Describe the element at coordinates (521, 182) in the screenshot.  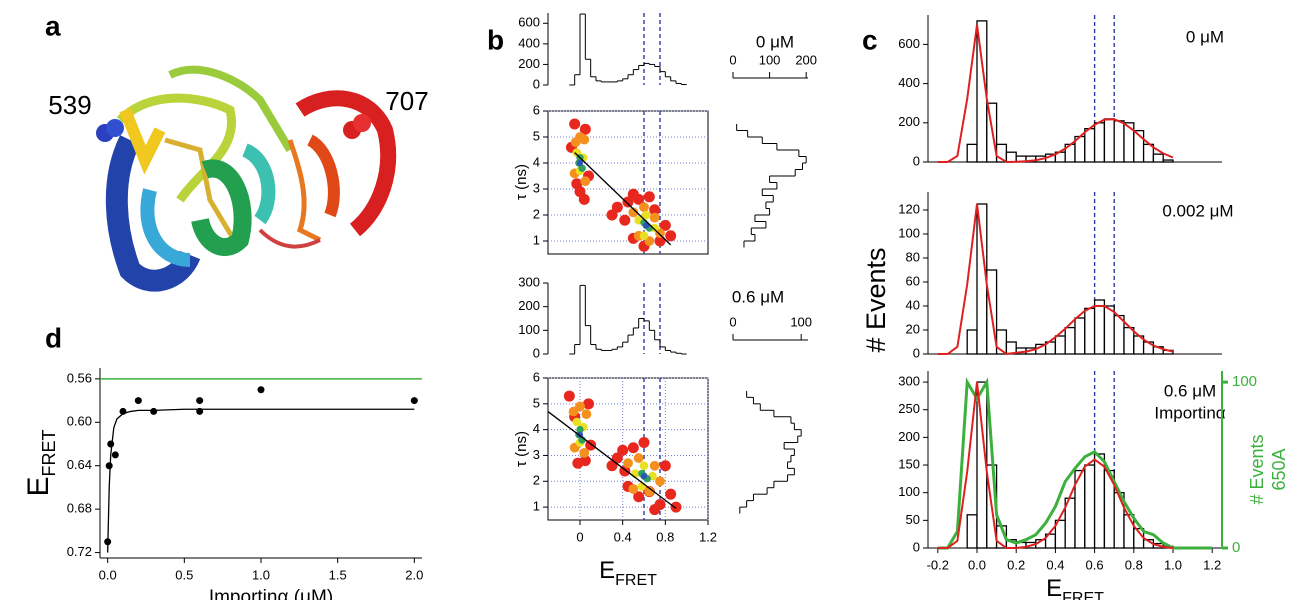
I see `y-axis-label-text: τ (ns)` at that location.